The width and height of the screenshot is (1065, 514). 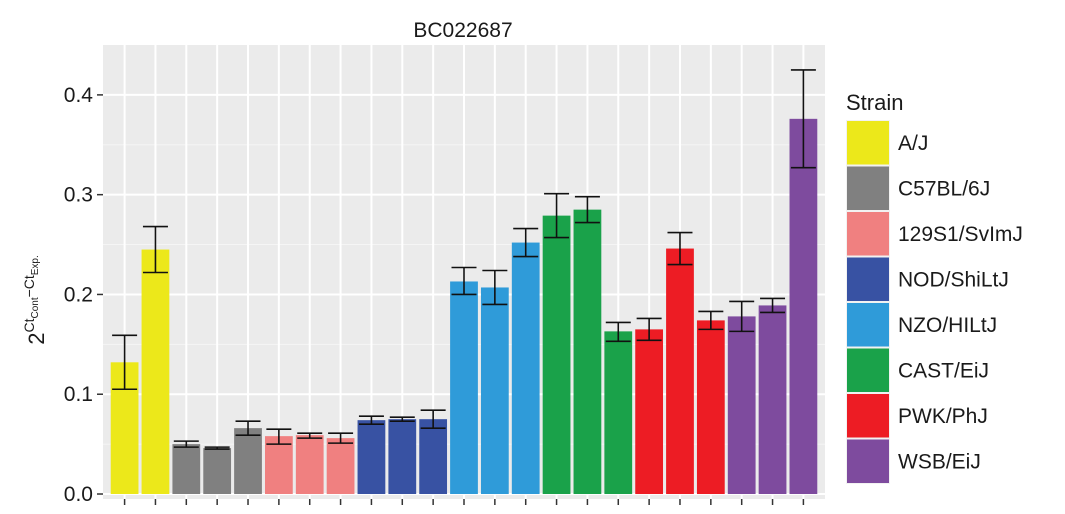 What do you see at coordinates (78, 195) in the screenshot?
I see `y-tick-label: 0.3` at bounding box center [78, 195].